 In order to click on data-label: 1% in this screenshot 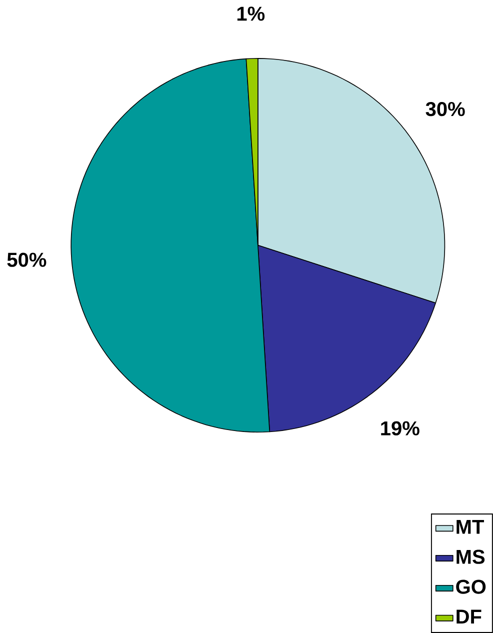, I will do `click(251, 13)`.